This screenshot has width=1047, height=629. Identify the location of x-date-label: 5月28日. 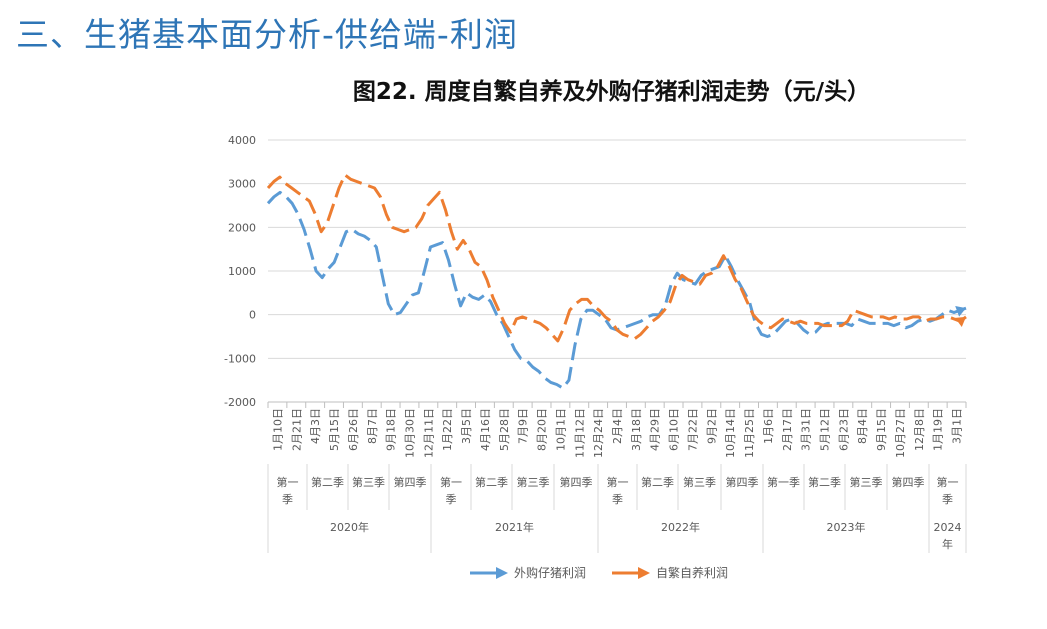
(504, 429).